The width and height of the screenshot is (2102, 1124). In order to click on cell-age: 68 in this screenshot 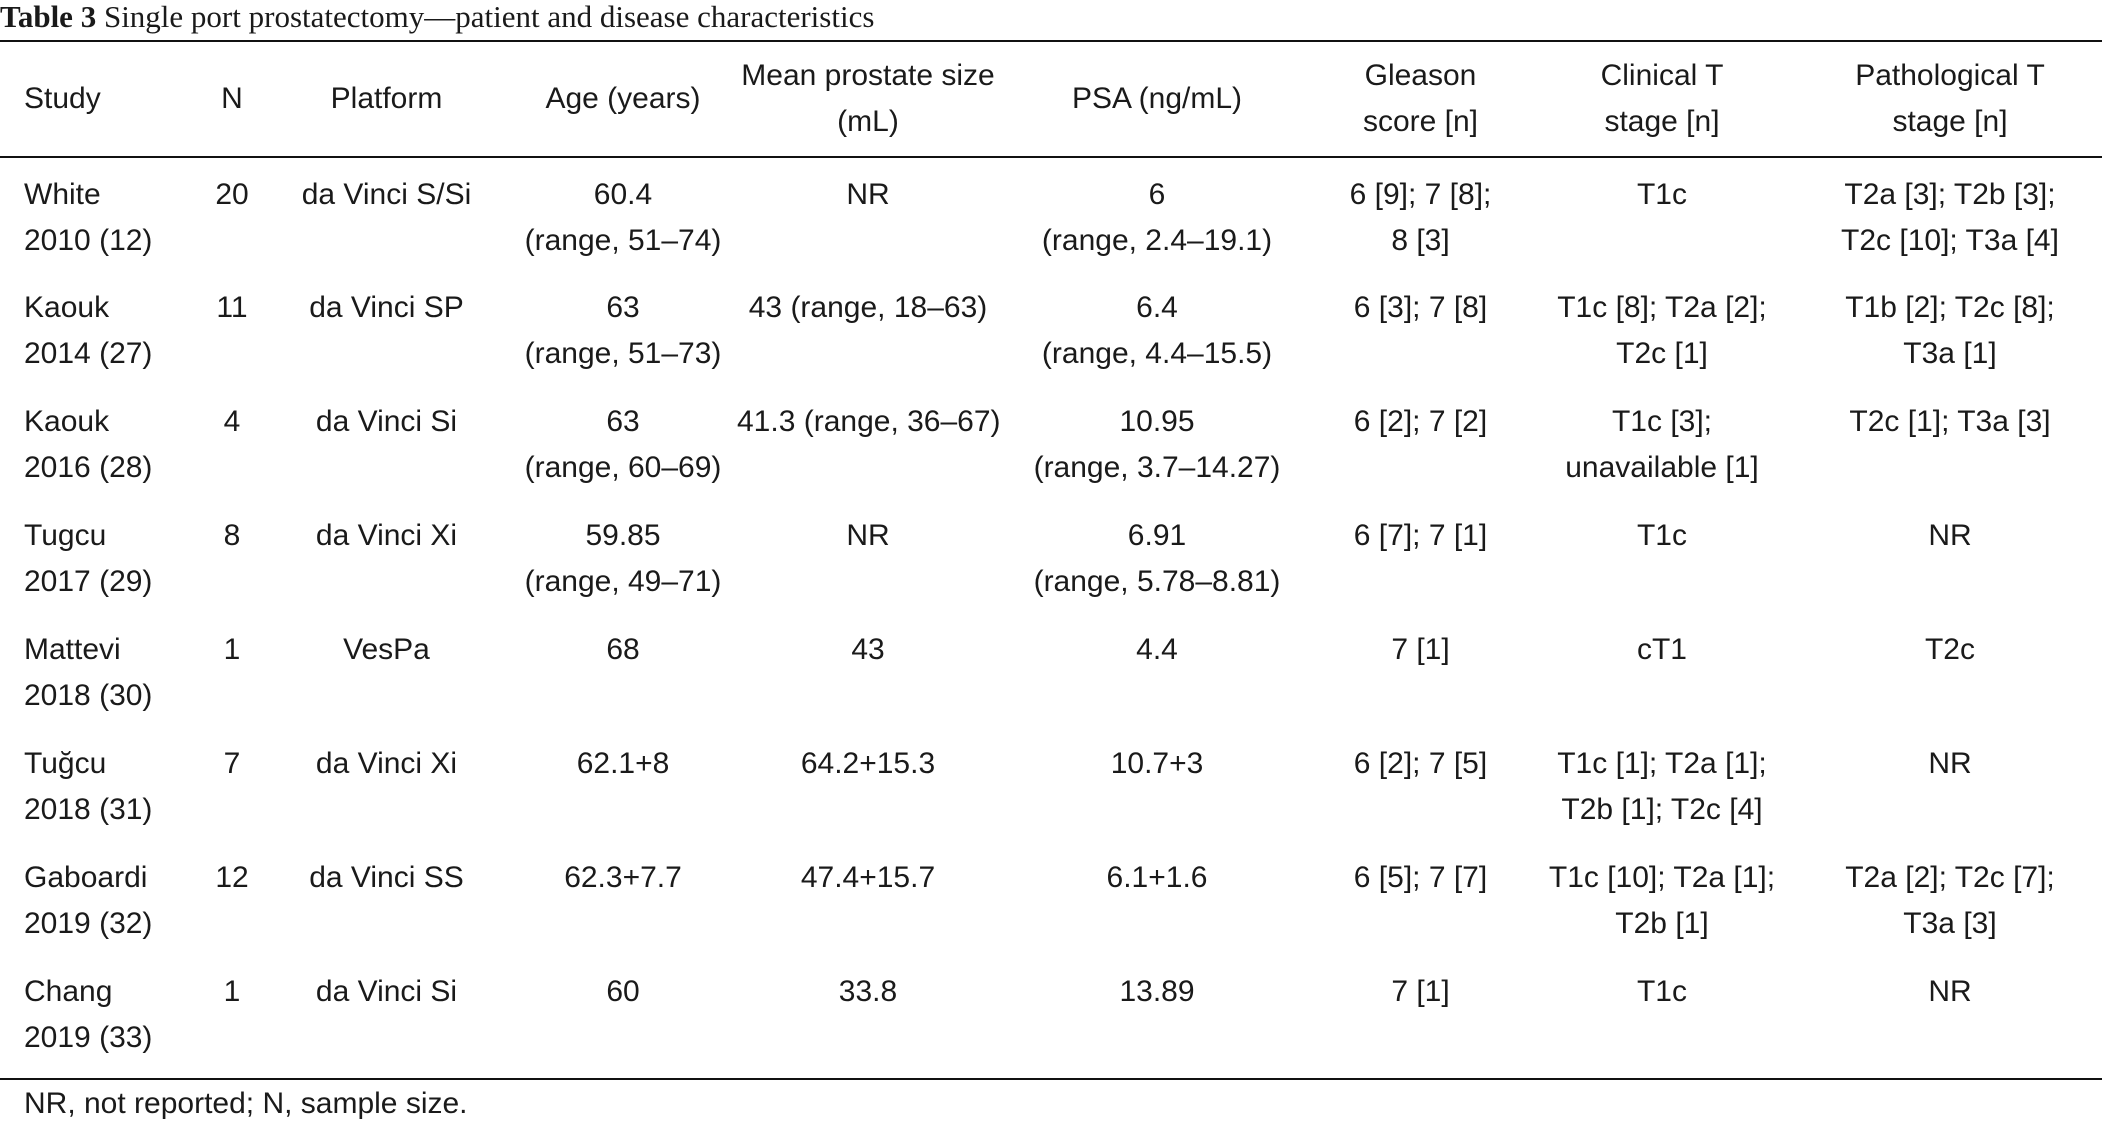, I will do `click(623, 680)`.